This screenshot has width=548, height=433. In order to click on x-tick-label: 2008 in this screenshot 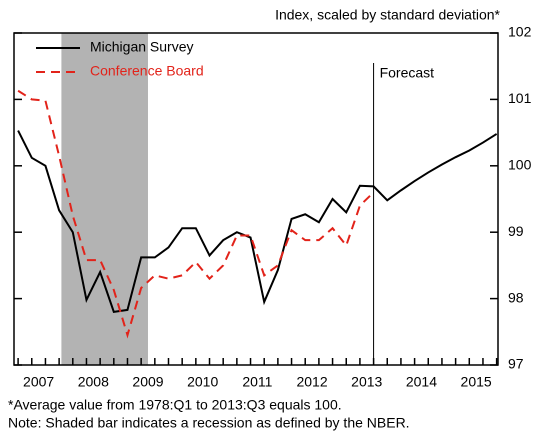, I will do `click(93, 382)`.